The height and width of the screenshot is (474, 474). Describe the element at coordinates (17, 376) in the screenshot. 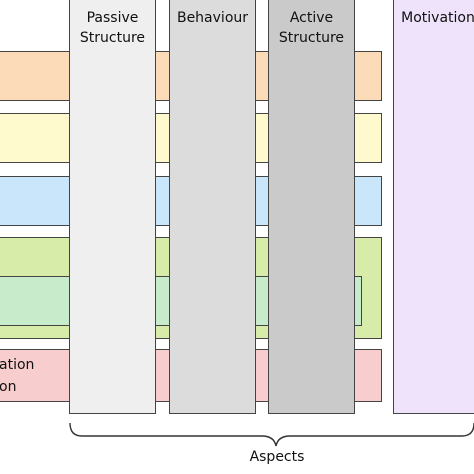

I see `layer-label-6: ation on` at that location.